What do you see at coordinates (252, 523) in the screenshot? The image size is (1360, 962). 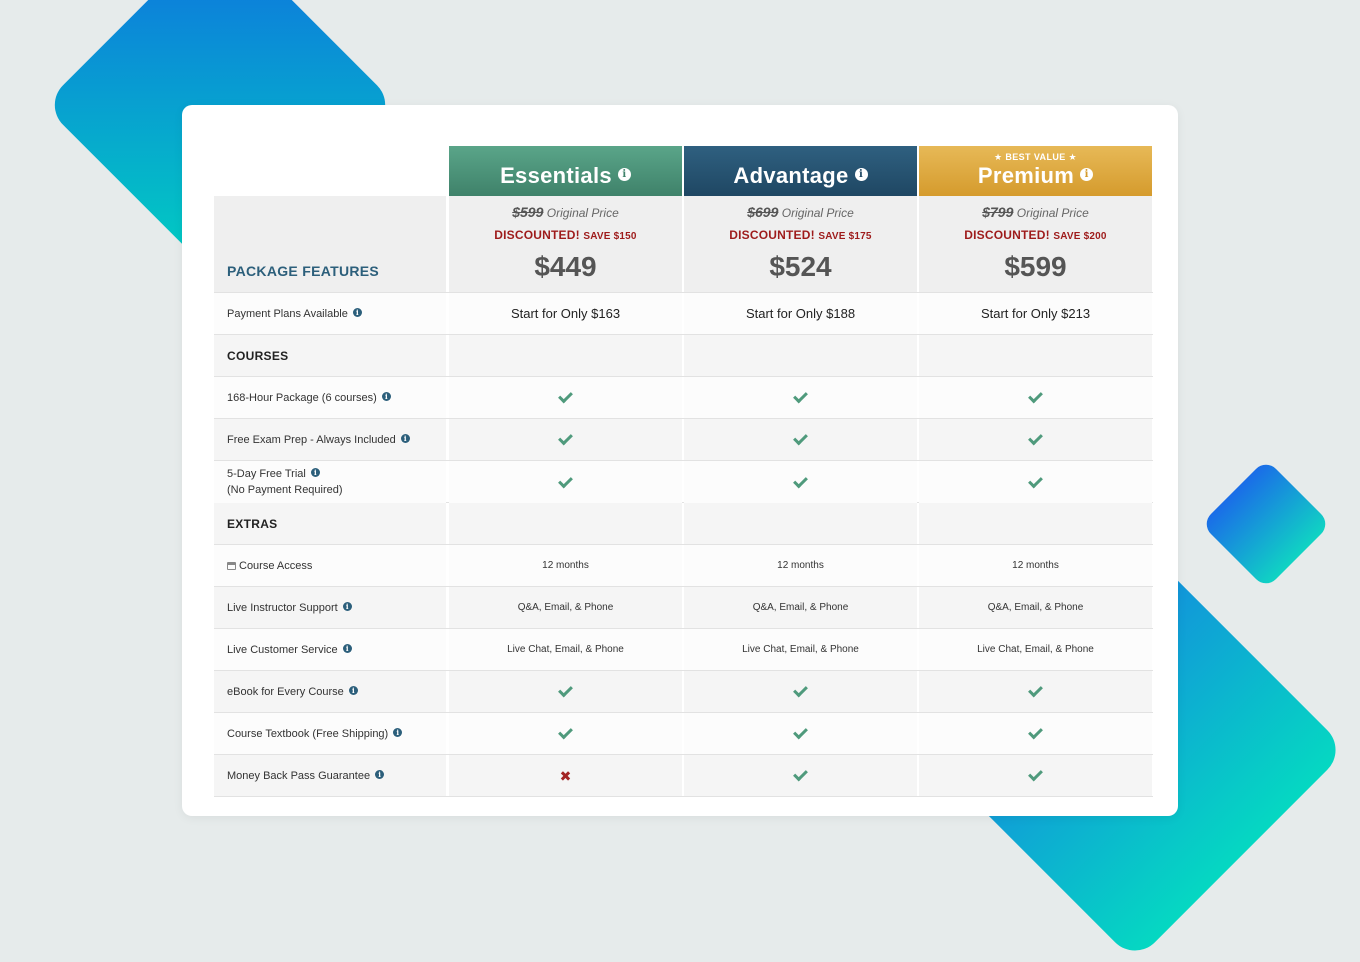 I see `feature-label-text: EXTRAS` at bounding box center [252, 523].